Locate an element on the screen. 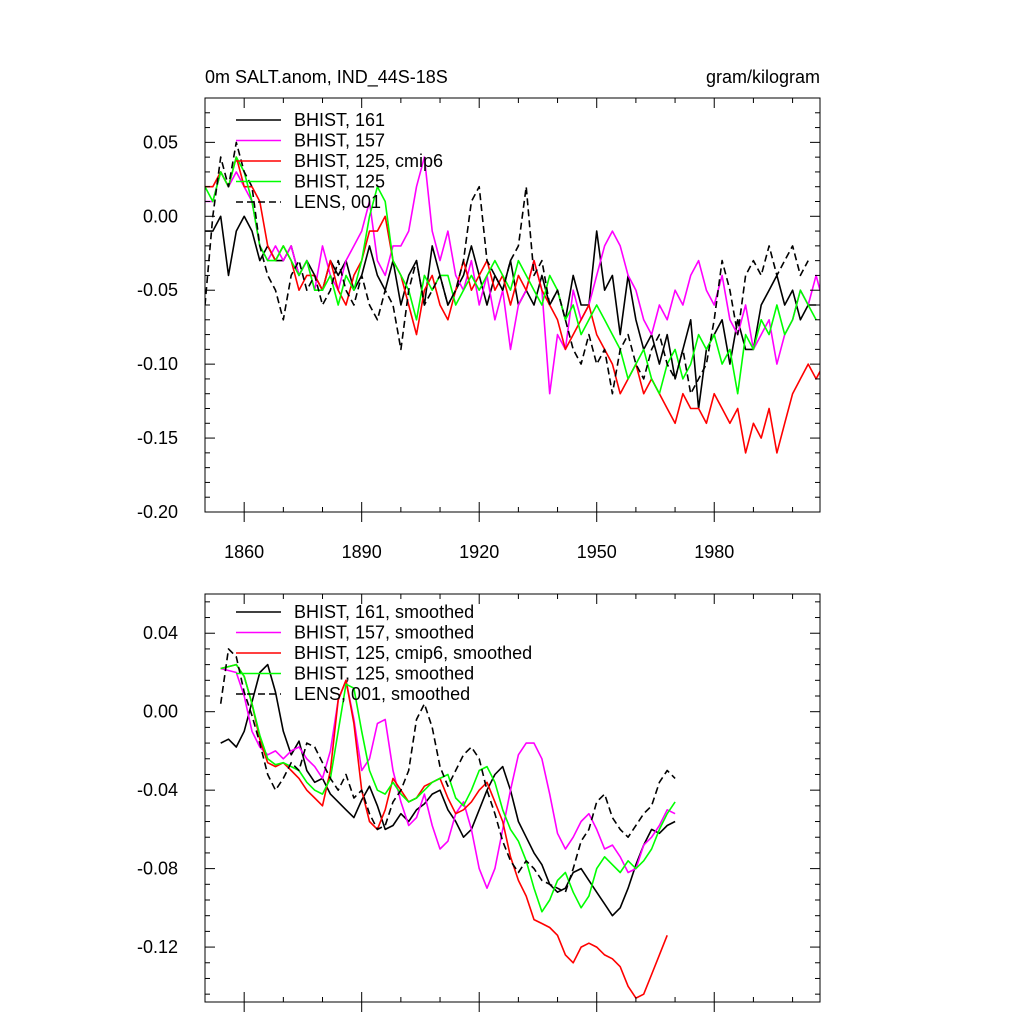  top-x-tick-label: 1920 is located at coordinates (479, 552).